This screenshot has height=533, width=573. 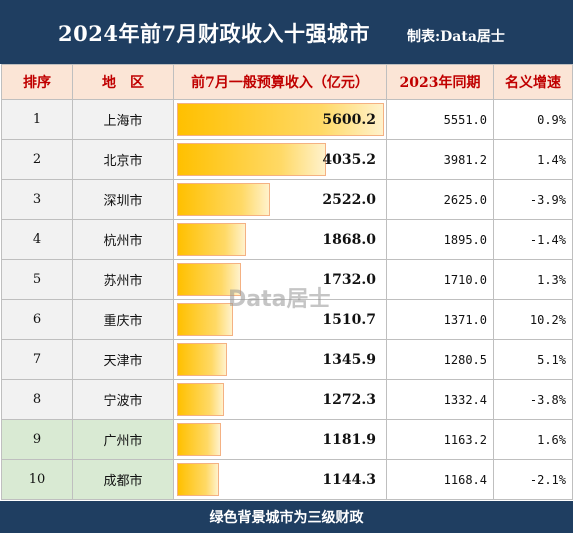 I want to click on current-revenue-value: 5600.2, so click(x=349, y=119).